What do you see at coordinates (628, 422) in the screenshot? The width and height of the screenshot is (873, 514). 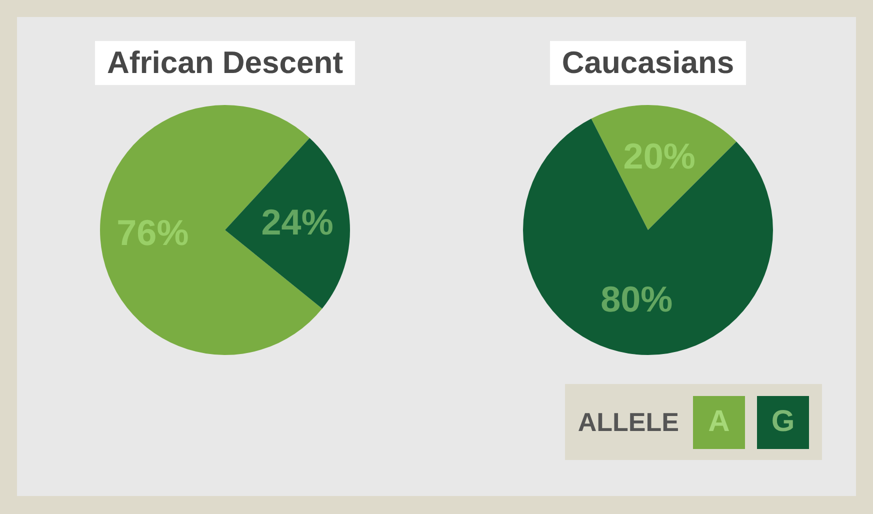 I see `legend-title: ALLELE` at bounding box center [628, 422].